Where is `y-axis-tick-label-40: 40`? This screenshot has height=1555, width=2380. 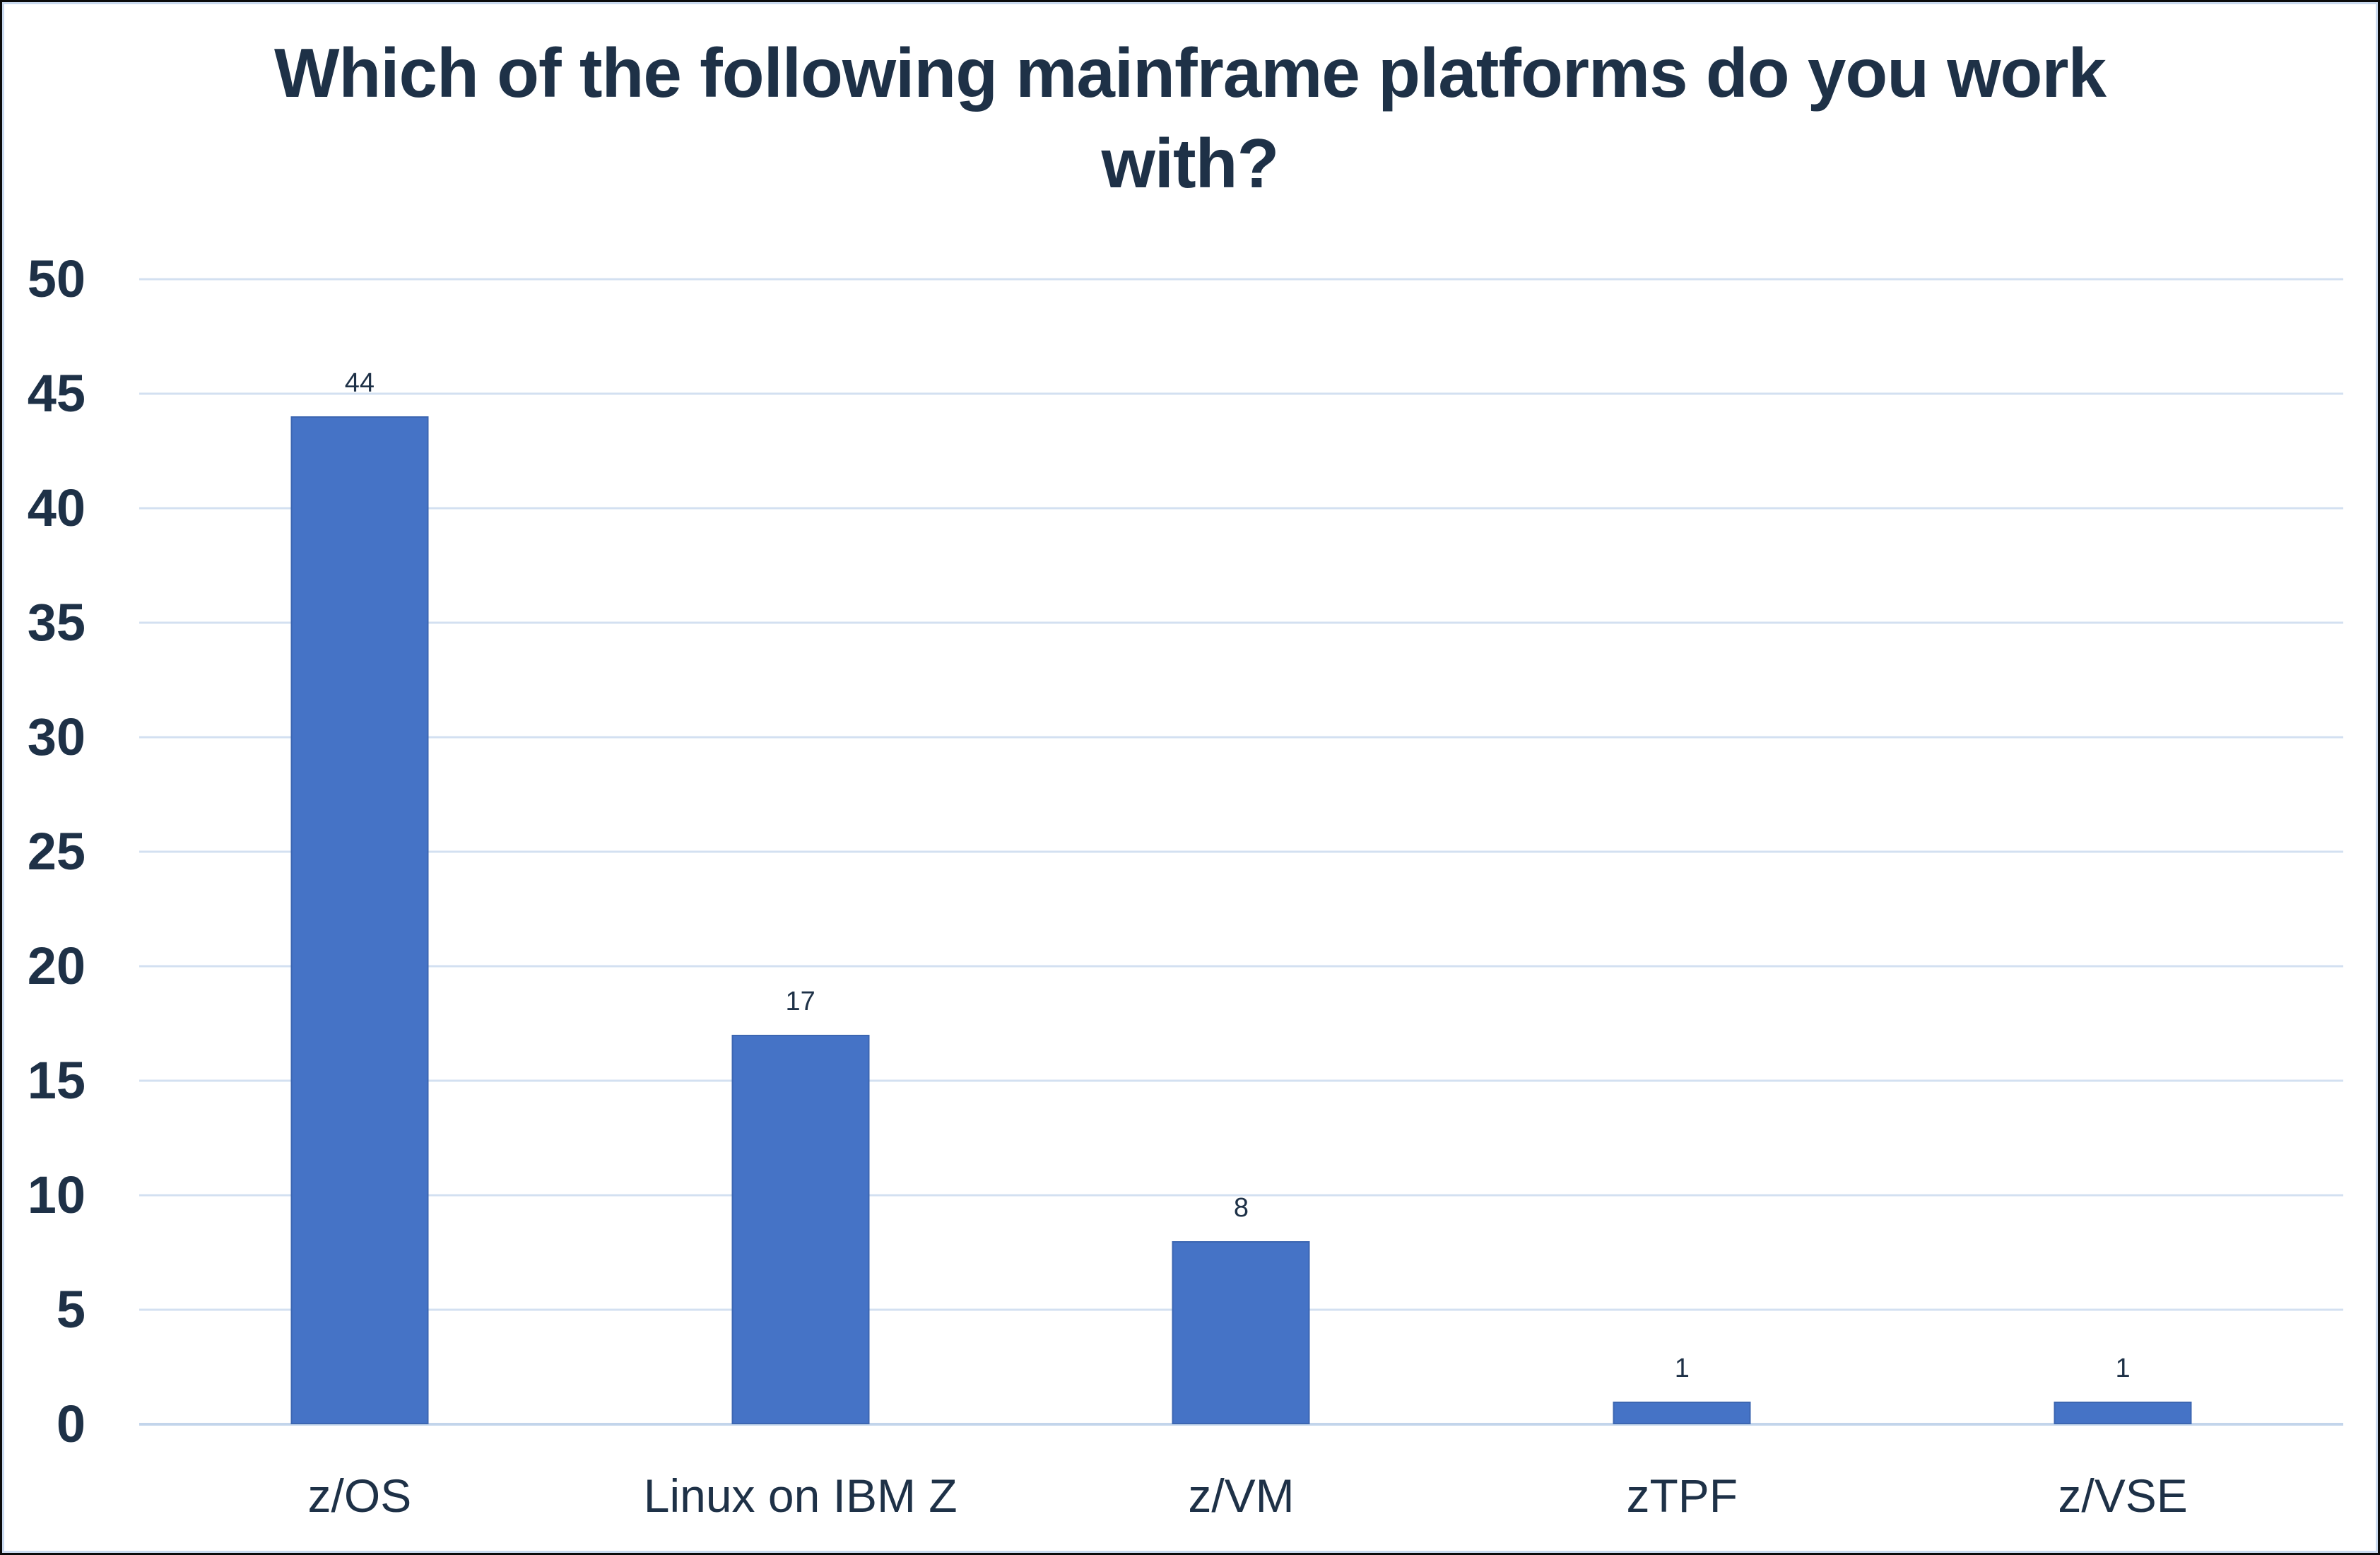
y-axis-tick-label-40: 40 is located at coordinates (57, 508).